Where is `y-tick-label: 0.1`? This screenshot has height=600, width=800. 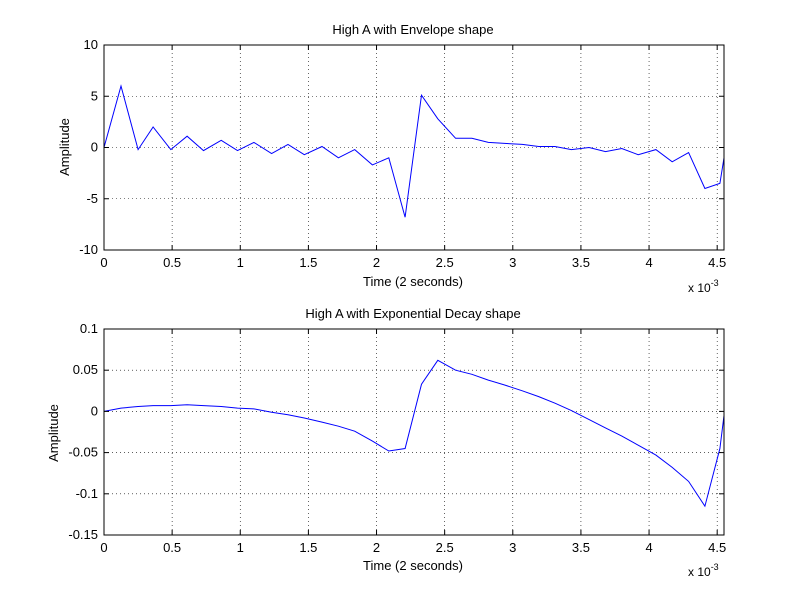 y-tick-label: 0.1 is located at coordinates (89, 328).